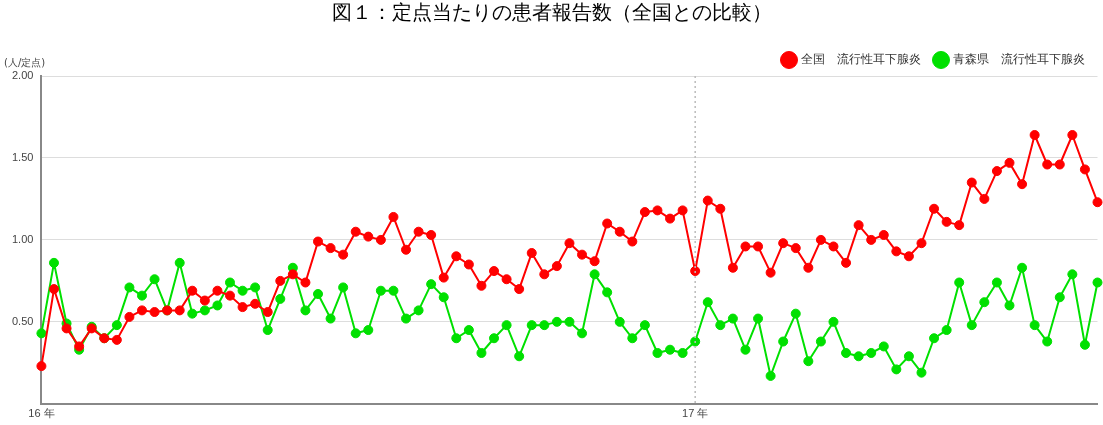 This screenshot has width=1103, height=425. I want to click on y-tick-label: 0.50, so click(22, 320).